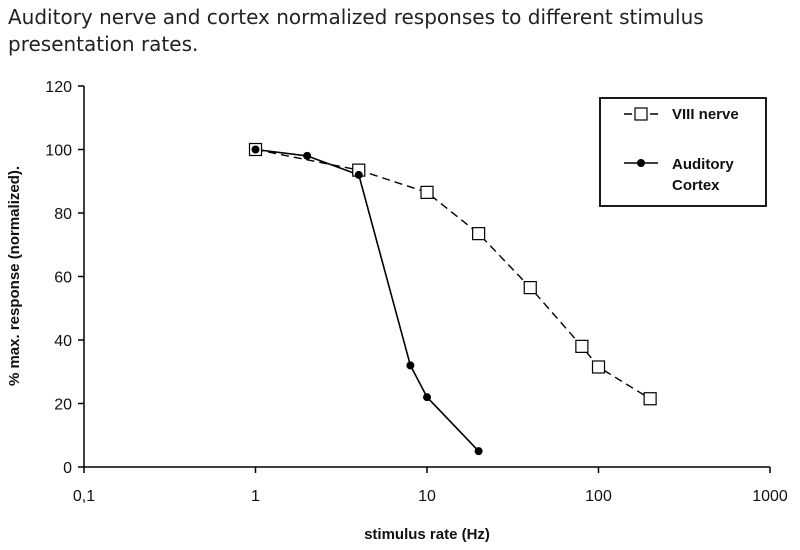  What do you see at coordinates (58, 151) in the screenshot?
I see `y-tick-label: 100` at bounding box center [58, 151].